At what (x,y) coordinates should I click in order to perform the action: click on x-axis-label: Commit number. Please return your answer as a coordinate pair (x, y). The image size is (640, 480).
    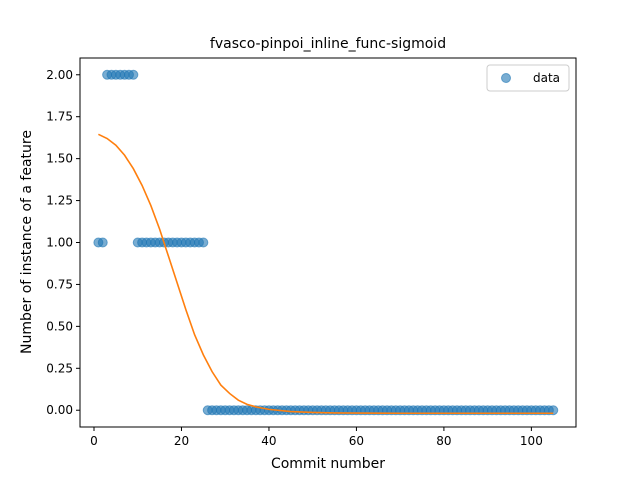
    Looking at the image, I should click on (328, 464).